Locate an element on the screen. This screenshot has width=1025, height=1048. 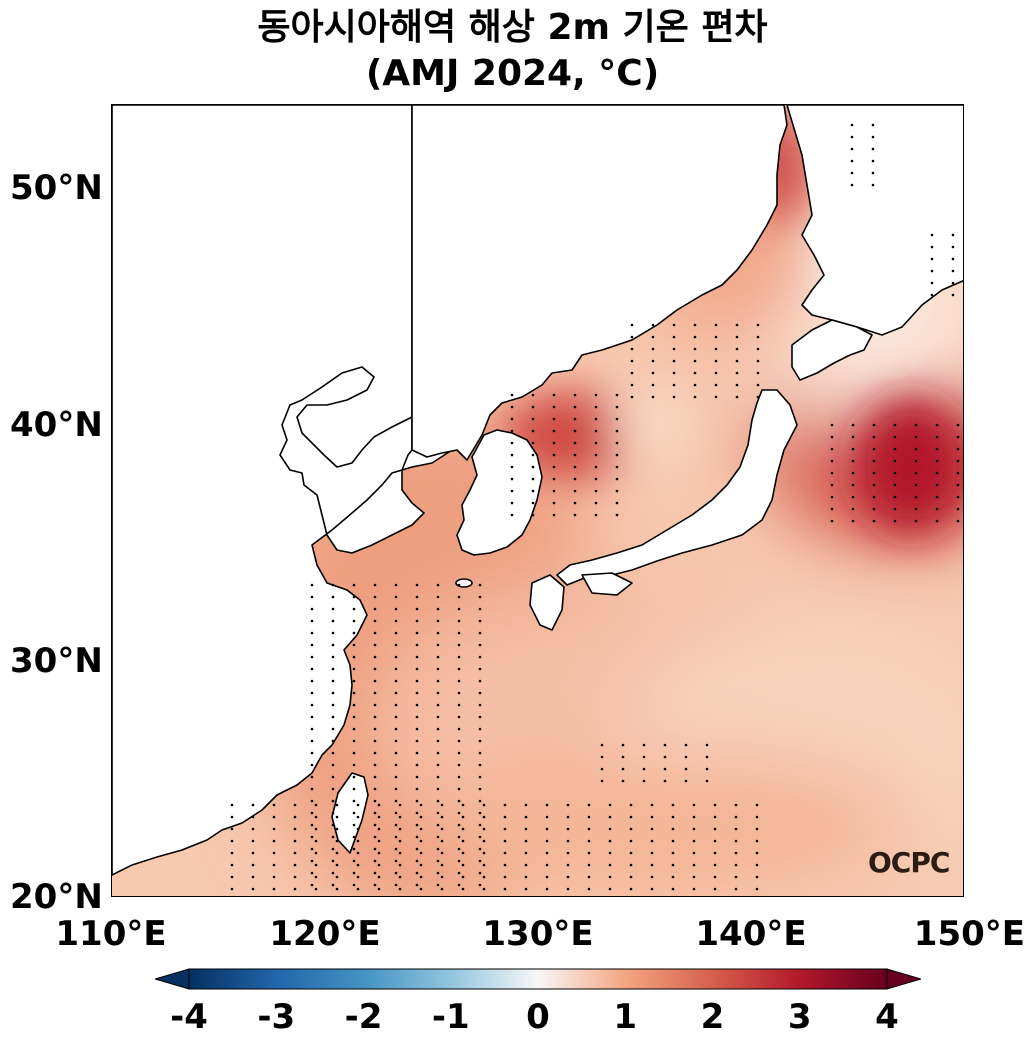
colorbar-tick-label: 1 is located at coordinates (625, 1017).